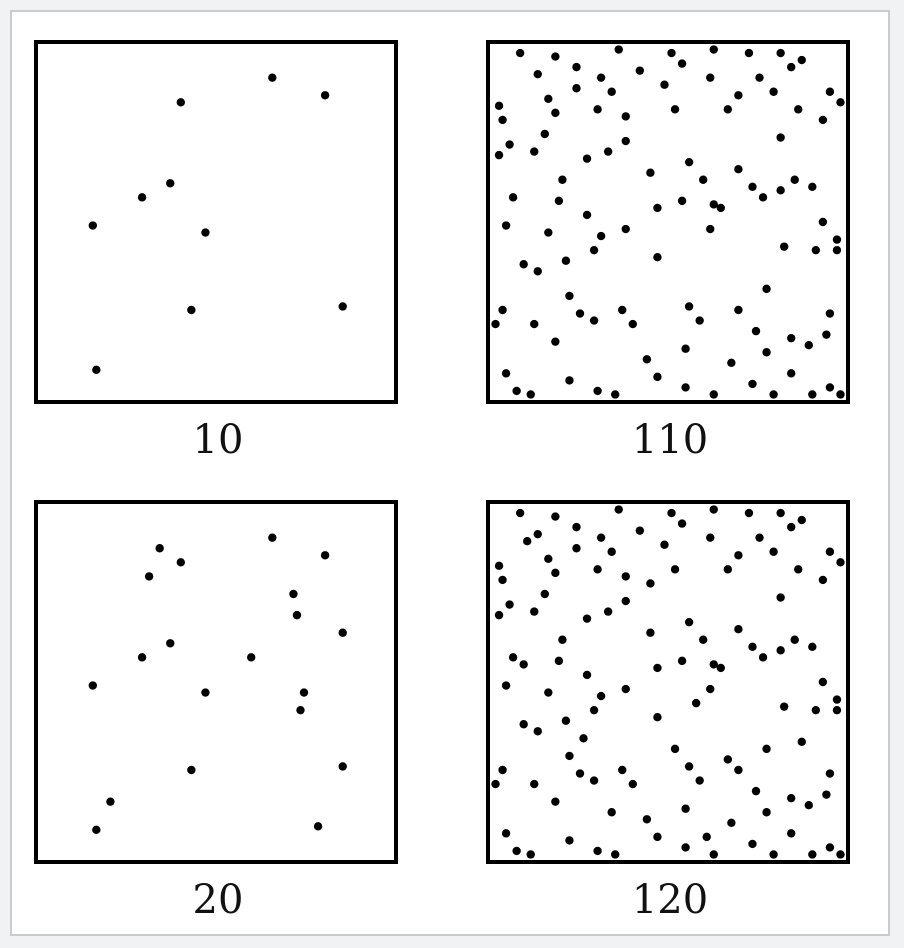 Image resolution: width=904 pixels, height=948 pixels. I want to click on panel-label: 110, so click(670, 440).